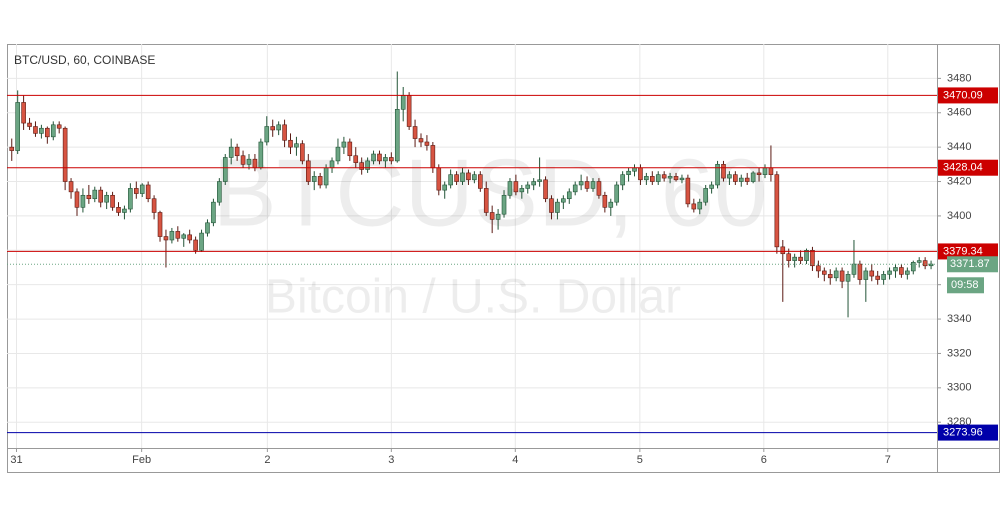 This screenshot has height=508, width=1002. I want to click on countdown-box, so click(965, 285).